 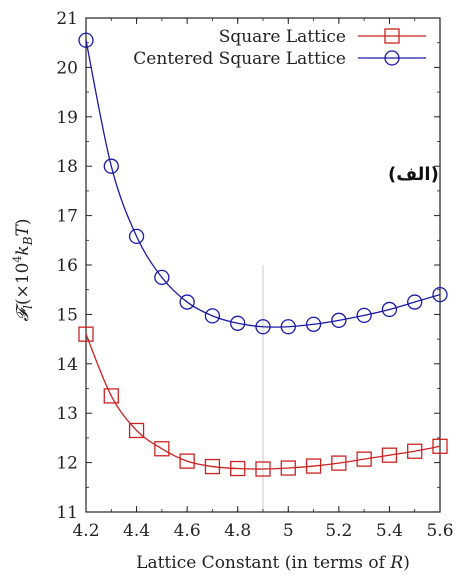 I want to click on y-tick-label: 14, so click(x=67, y=365).